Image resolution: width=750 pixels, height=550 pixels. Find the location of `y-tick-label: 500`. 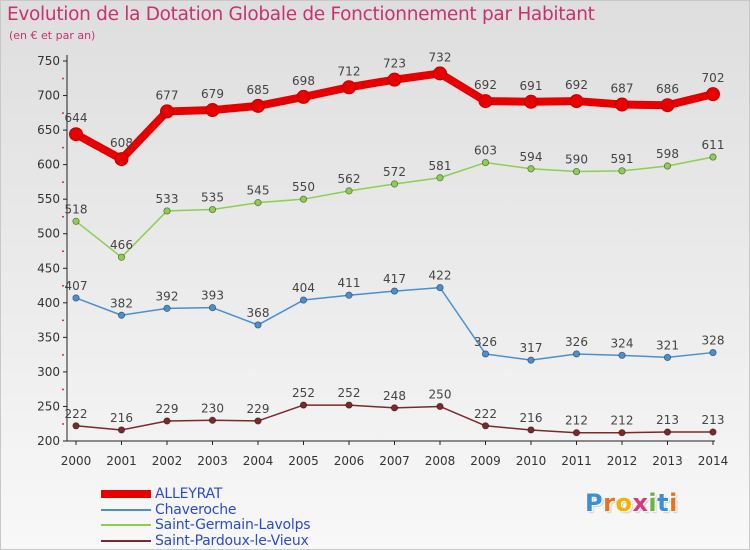

y-tick-label: 500 is located at coordinates (48, 234).